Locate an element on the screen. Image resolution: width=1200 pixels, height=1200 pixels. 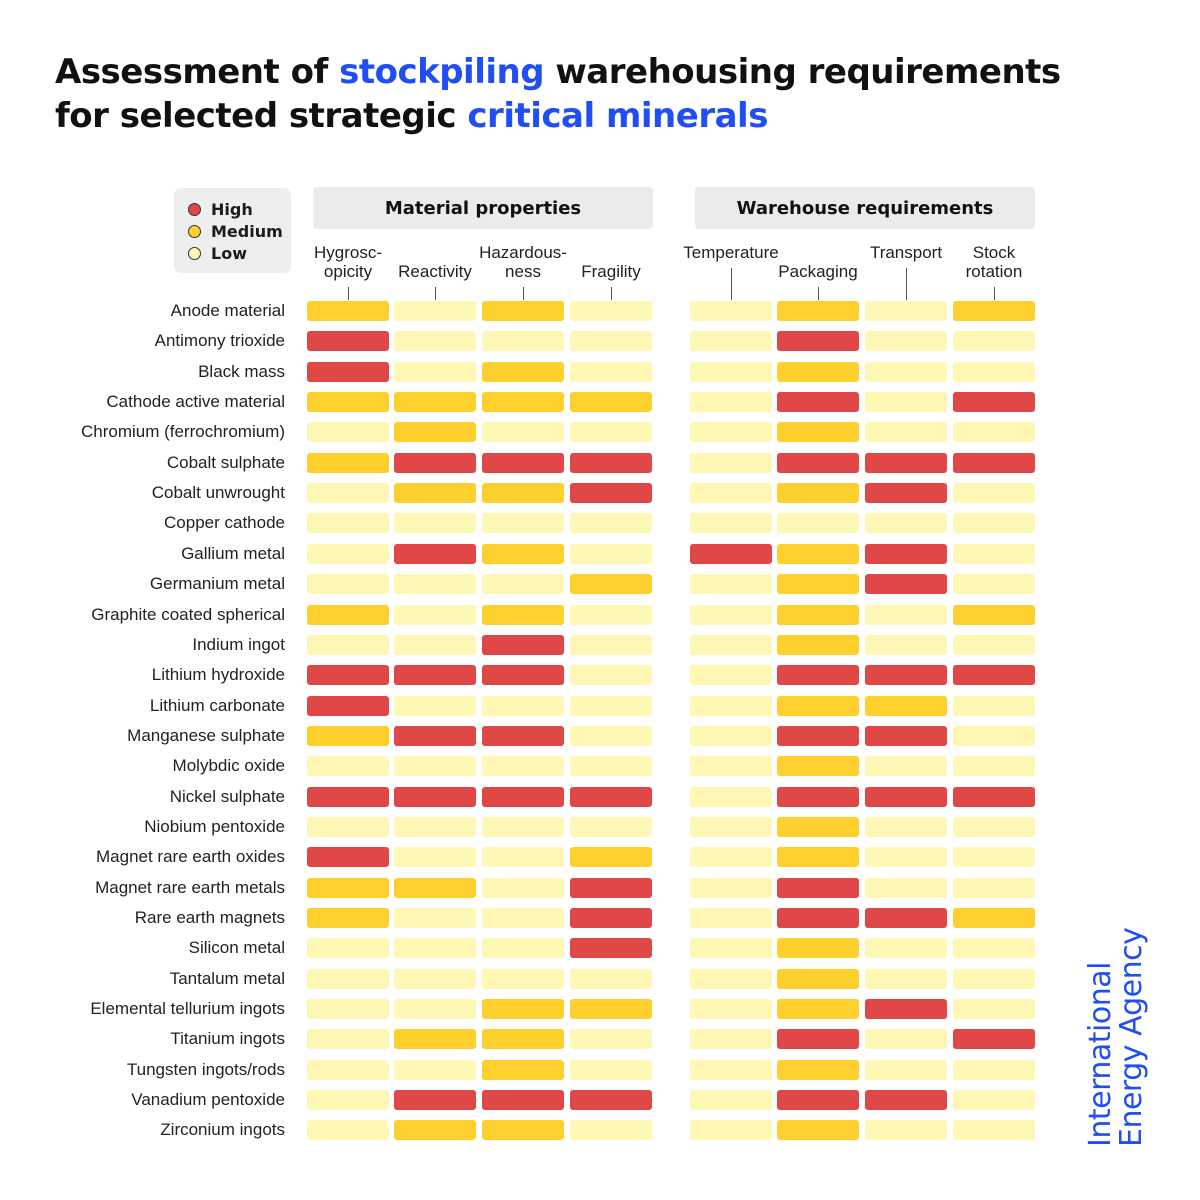
legend-dot-low is located at coordinates (194, 253).